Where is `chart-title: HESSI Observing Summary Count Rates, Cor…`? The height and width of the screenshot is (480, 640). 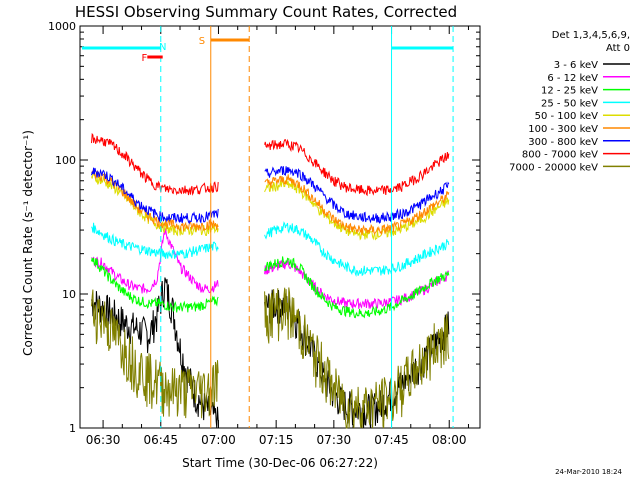 chart-title: HESSI Observing Summary Count Rates, Cor… is located at coordinates (266, 12).